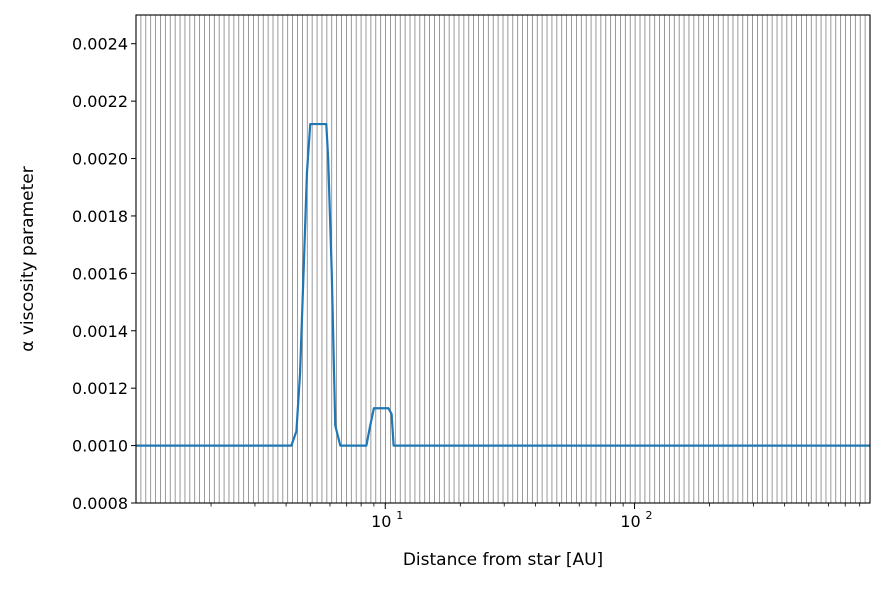 This screenshot has width=885, height=589. Describe the element at coordinates (100, 331) in the screenshot. I see `y-tick-label: 0.0014` at that location.